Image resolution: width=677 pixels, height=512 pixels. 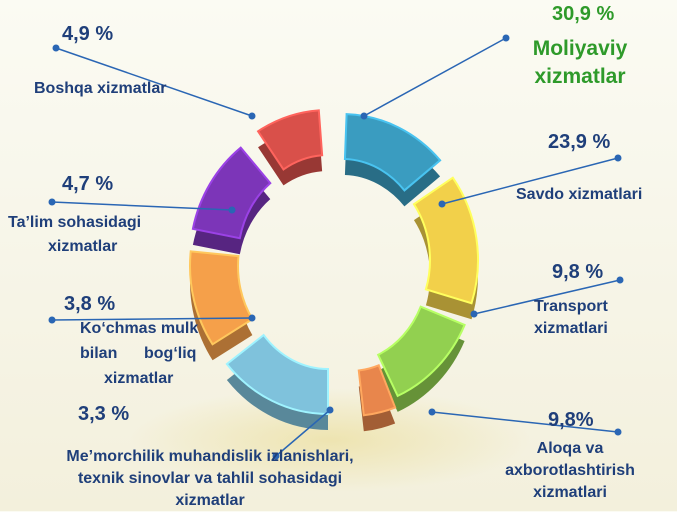 I want to click on pct-kochmas: 3,8 %, so click(x=90, y=304).